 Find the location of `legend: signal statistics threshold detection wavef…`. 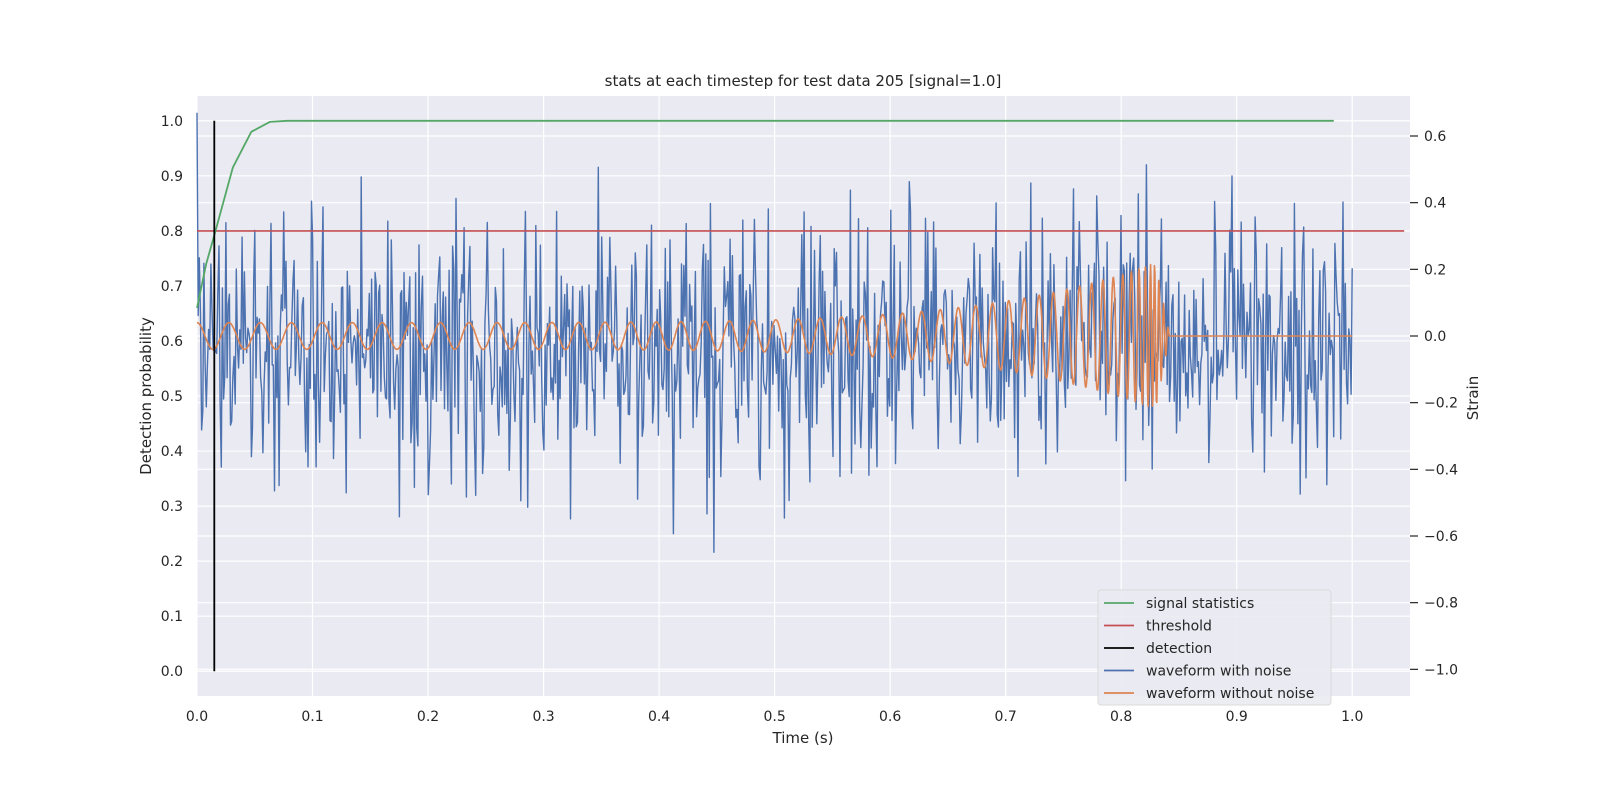

legend: signal statistics threshold detection wavef… is located at coordinates (1214, 647).